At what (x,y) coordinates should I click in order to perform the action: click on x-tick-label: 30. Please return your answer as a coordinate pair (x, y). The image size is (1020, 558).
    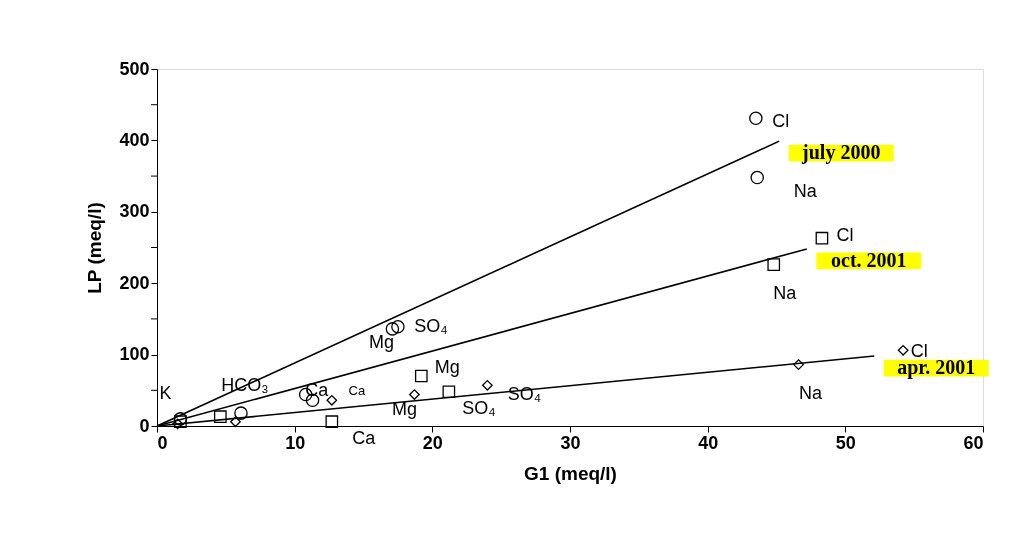
    Looking at the image, I should click on (570, 442).